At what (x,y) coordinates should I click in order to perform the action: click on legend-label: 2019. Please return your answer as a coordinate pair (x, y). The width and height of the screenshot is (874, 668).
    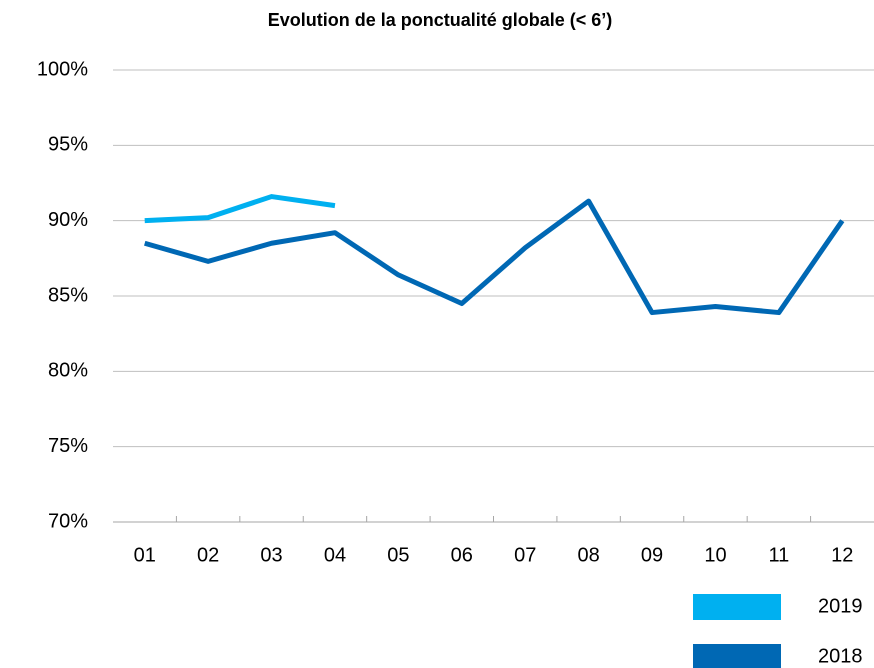
    Looking at the image, I should click on (840, 606).